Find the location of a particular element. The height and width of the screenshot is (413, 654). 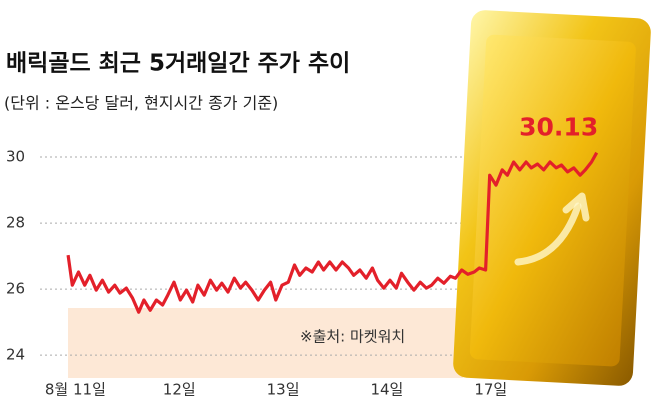

chart-title: 배릭골드 최근 5거래일간 주가 추이 is located at coordinates (178, 64).